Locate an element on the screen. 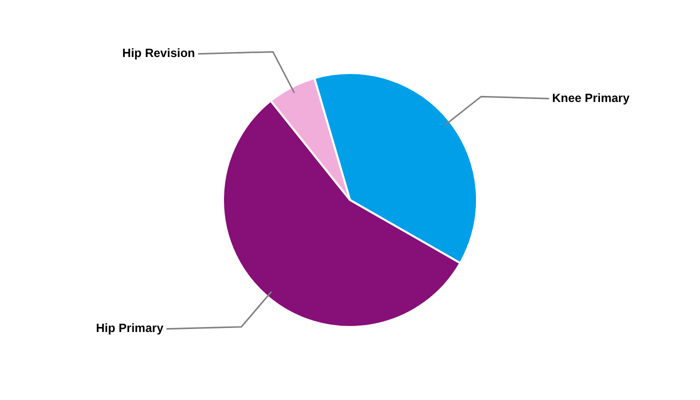  slice-label: Hip Primary is located at coordinates (130, 328).